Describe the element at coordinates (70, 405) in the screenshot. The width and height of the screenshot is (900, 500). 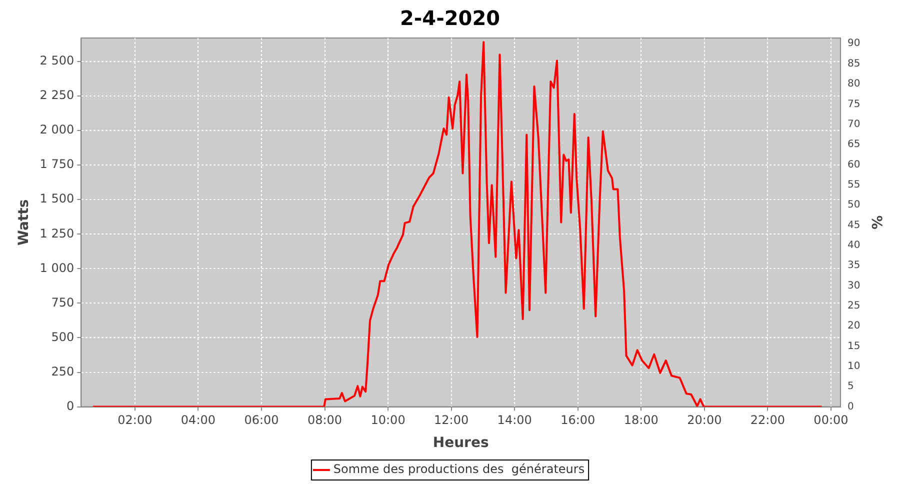
I see `y-tick-label: 0` at that location.